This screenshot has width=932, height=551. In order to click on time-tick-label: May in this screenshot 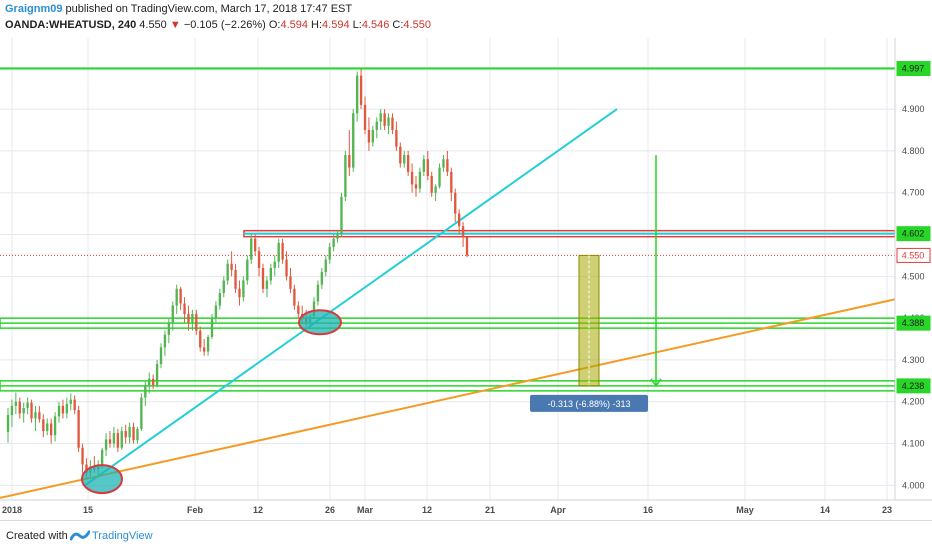, I will do `click(745, 510)`.